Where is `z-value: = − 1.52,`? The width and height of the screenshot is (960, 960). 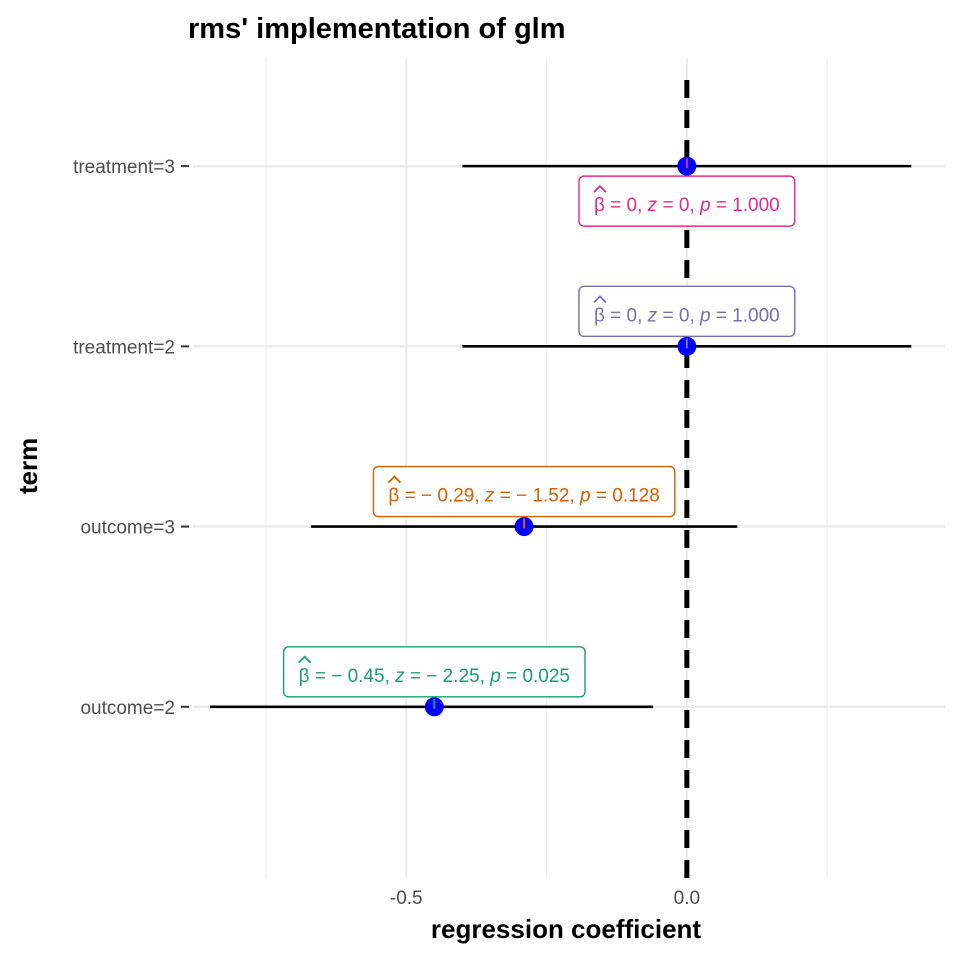
z-value: = − 1.52, is located at coordinates (537, 496).